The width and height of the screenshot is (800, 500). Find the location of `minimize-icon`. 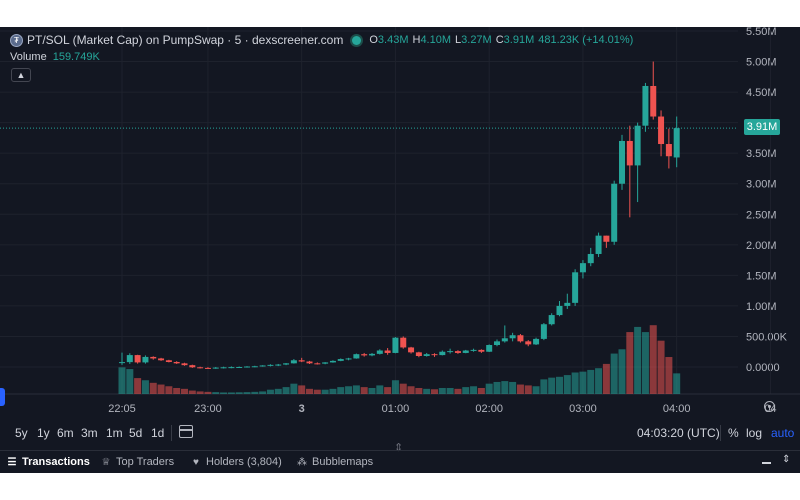

minimize-icon is located at coordinates (766, 463).